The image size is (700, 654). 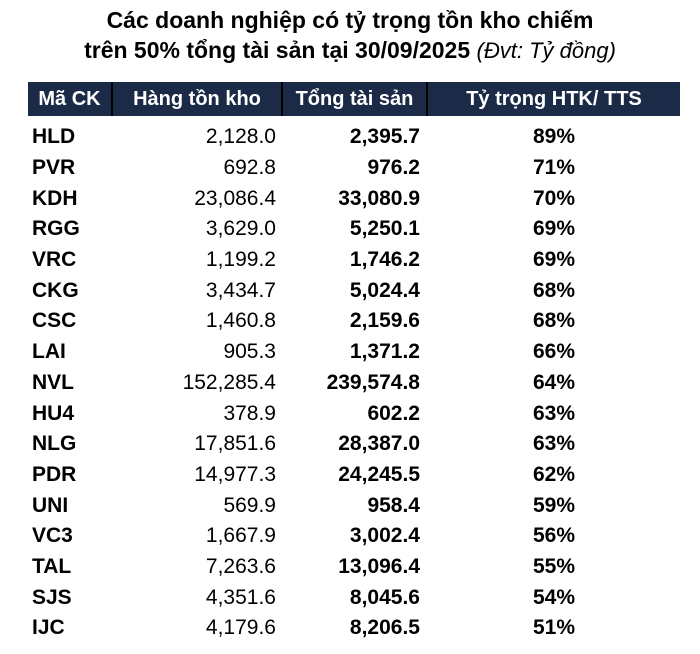 I want to click on table-row: LAI 905.3 1,371.2 66%, so click(x=354, y=352).